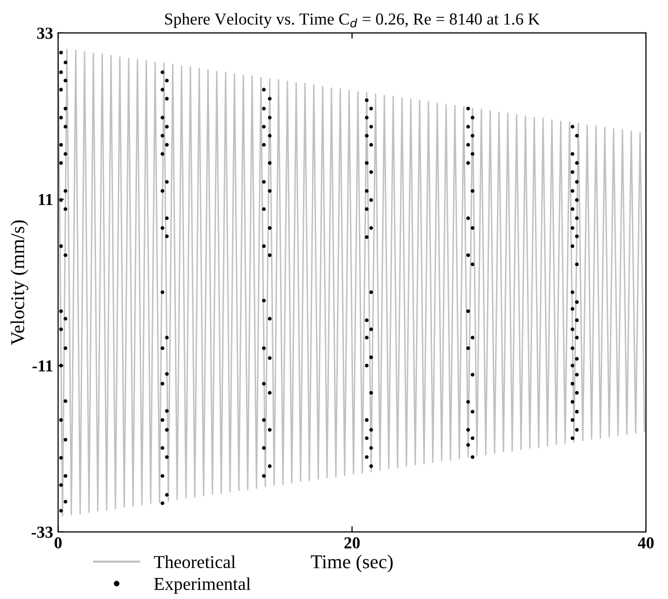 Image resolution: width=668 pixels, height=599 pixels. What do you see at coordinates (45, 200) in the screenshot?
I see `y-tick-label: 11` at bounding box center [45, 200].